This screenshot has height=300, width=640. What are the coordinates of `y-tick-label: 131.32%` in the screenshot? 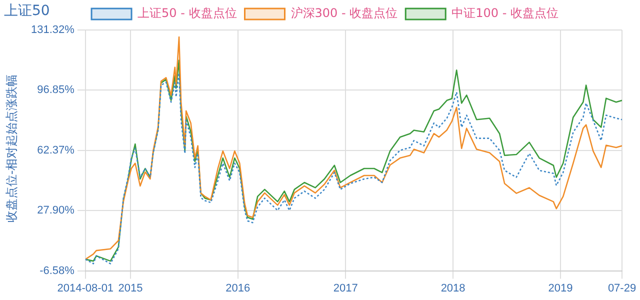 It's located at (52, 30).